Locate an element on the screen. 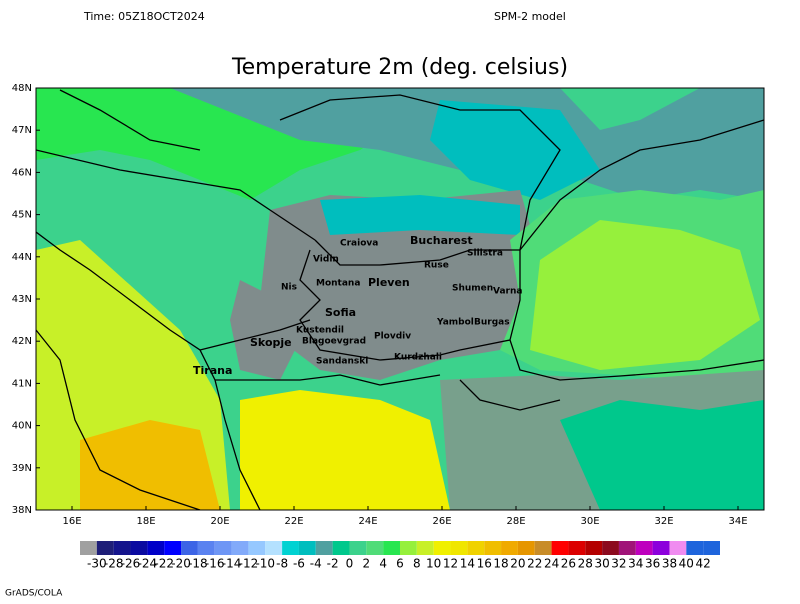 Image resolution: width=800 pixels, height=604 pixels. city-label: Pleven is located at coordinates (389, 282).